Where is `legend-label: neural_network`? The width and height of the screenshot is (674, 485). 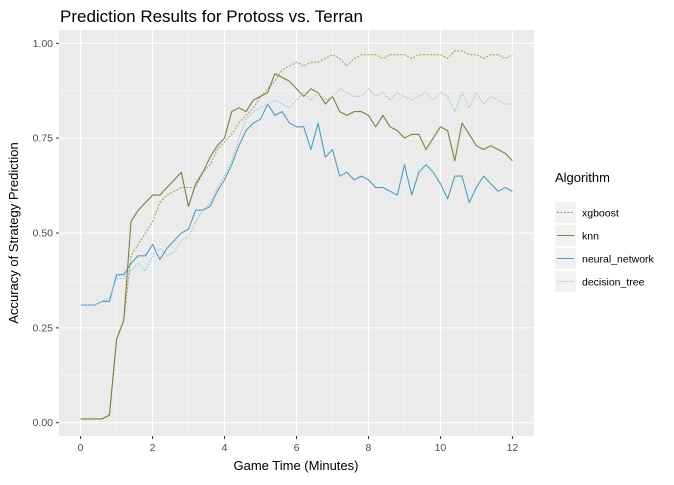 legend-label: neural_network is located at coordinates (618, 260).